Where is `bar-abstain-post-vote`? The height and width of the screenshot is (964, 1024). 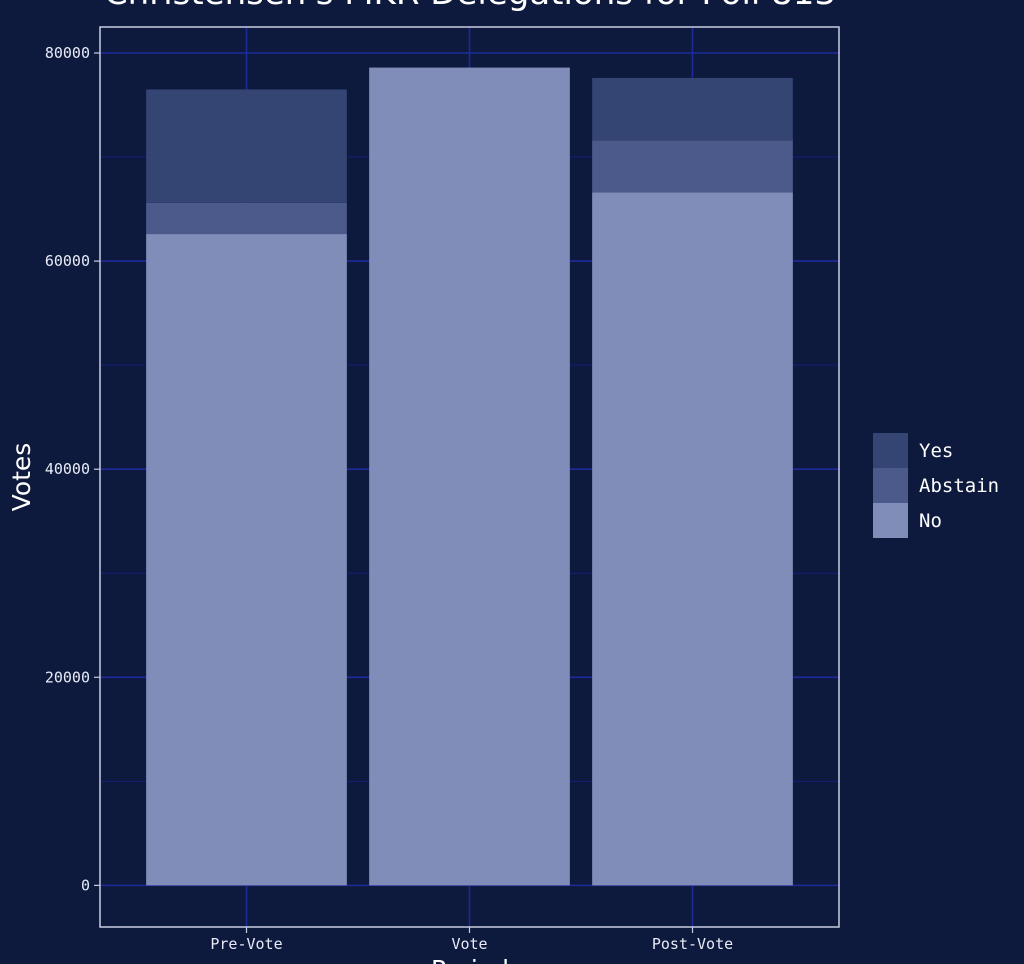 bar-abstain-post-vote is located at coordinates (692, 166).